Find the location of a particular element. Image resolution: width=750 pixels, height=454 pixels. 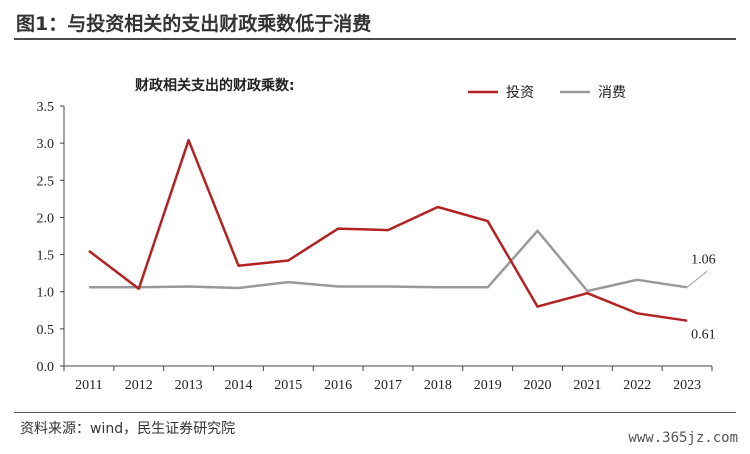

x-tick-label: 2015 is located at coordinates (288, 385).